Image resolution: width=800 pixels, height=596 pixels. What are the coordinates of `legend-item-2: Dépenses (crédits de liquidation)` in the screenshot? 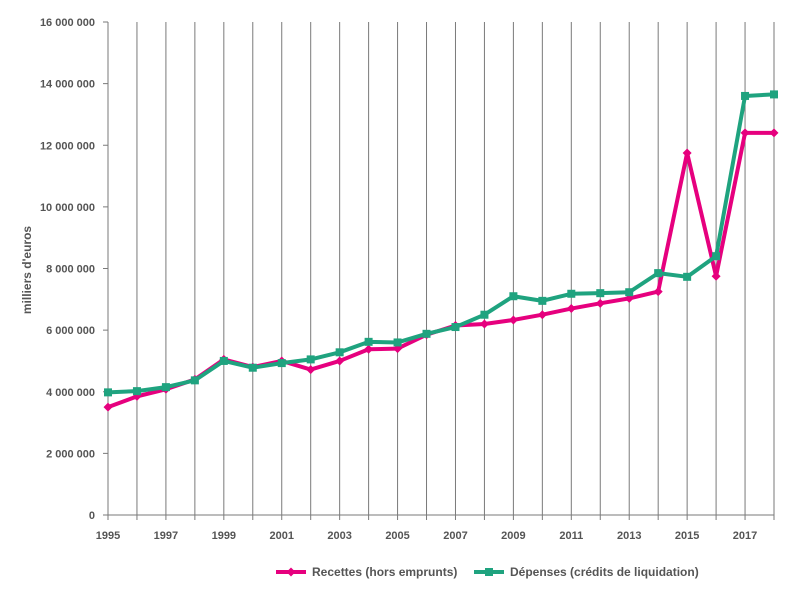 It's located at (586, 572).